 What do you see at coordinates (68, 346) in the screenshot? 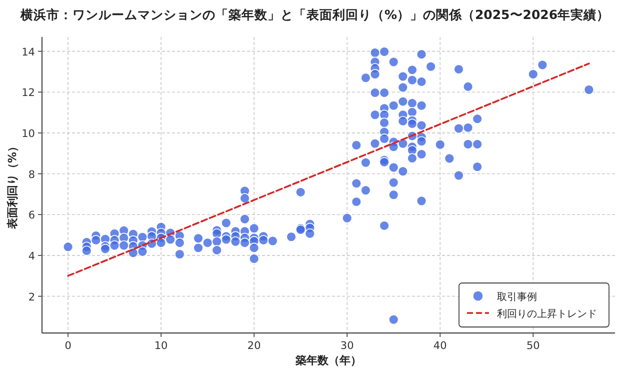
I see `x-tick-label: 0` at bounding box center [68, 346].